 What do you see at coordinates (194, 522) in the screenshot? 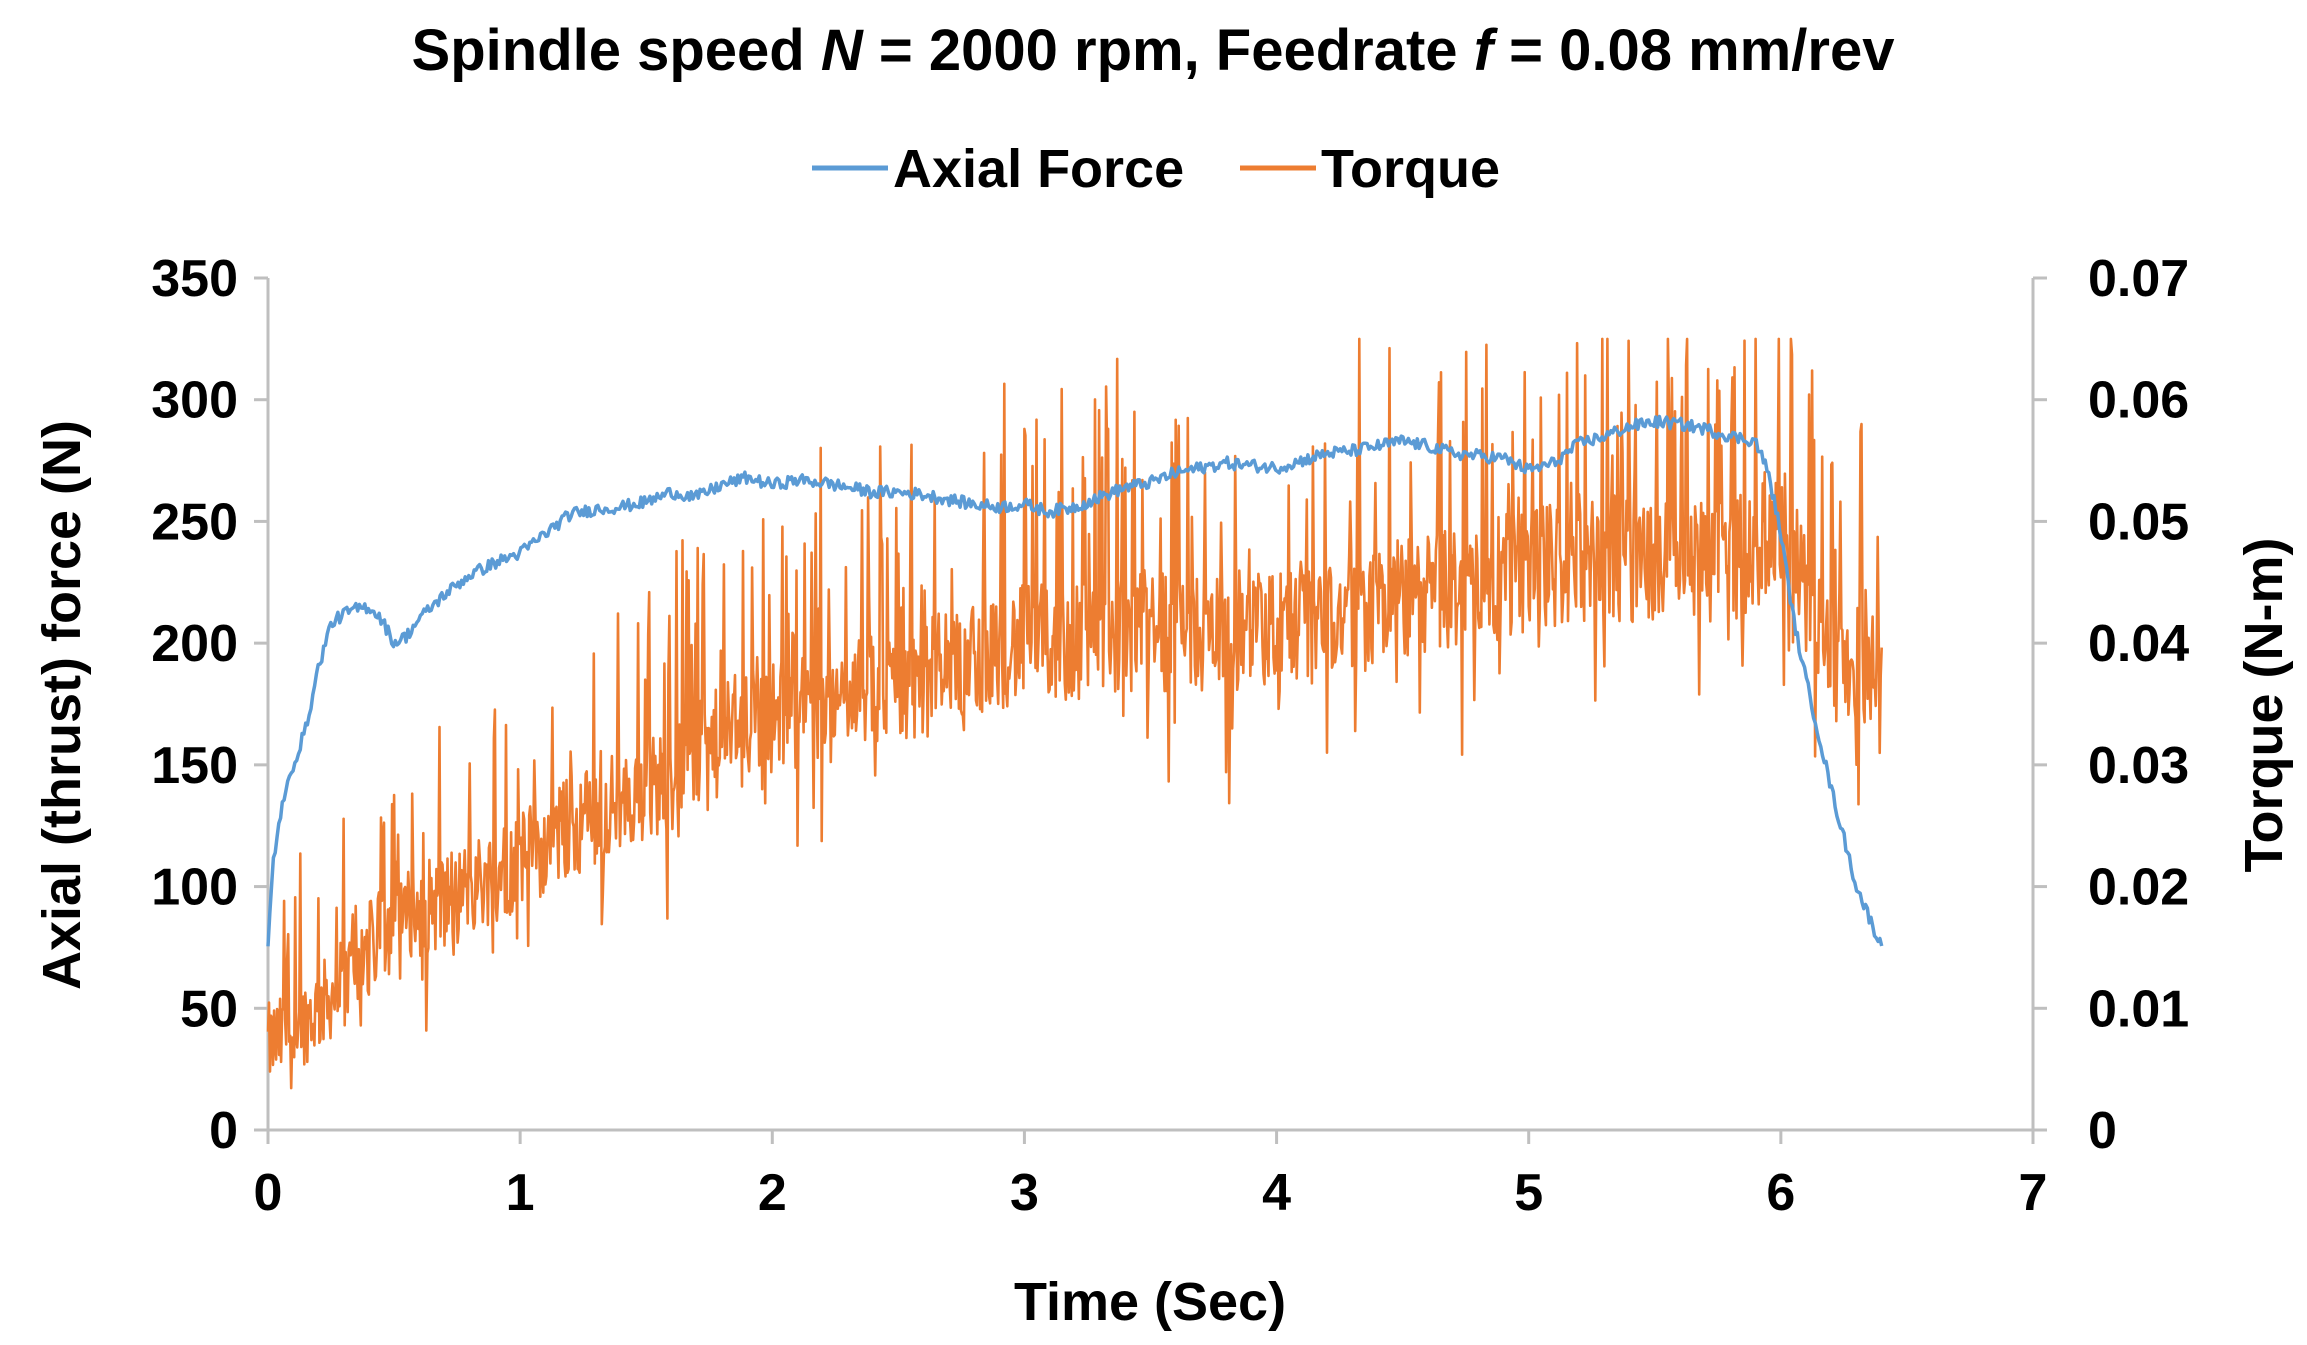
I see `y-left-tick-label: 250` at bounding box center [194, 522].